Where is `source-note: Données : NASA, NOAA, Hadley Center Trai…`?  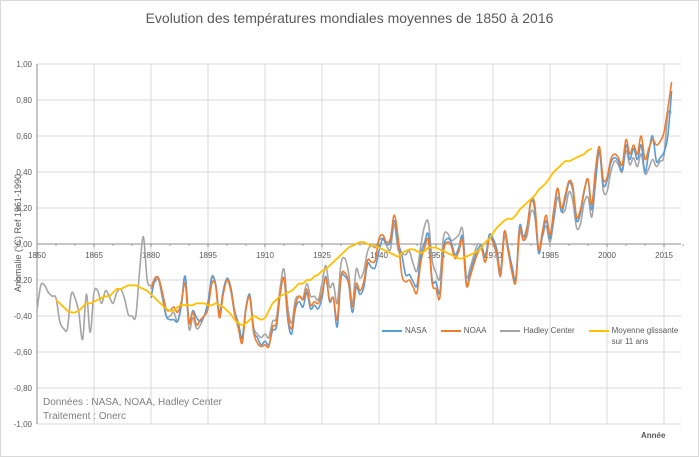 source-note: Données : NASA, NOAA, Hadley Center Trai… is located at coordinates (132, 410).